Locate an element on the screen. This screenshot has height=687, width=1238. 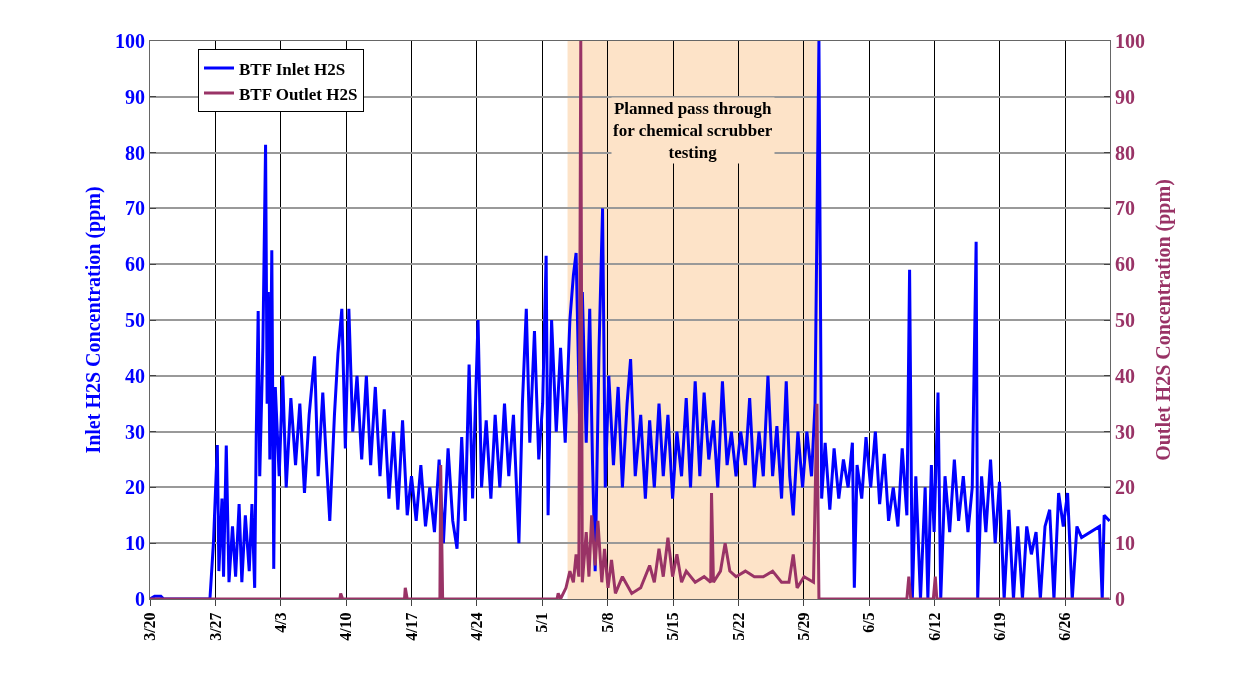
x-tick-label: 5/15 is located at coordinates (673, 626).